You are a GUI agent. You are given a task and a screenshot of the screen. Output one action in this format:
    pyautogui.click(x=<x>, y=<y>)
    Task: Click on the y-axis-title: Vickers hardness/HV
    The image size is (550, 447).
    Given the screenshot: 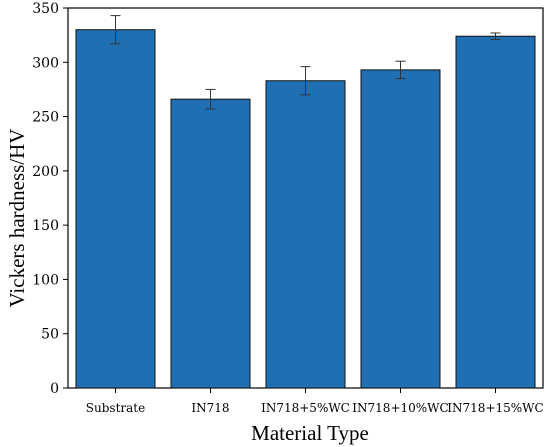 What is the action you would take?
    pyautogui.click(x=17, y=218)
    